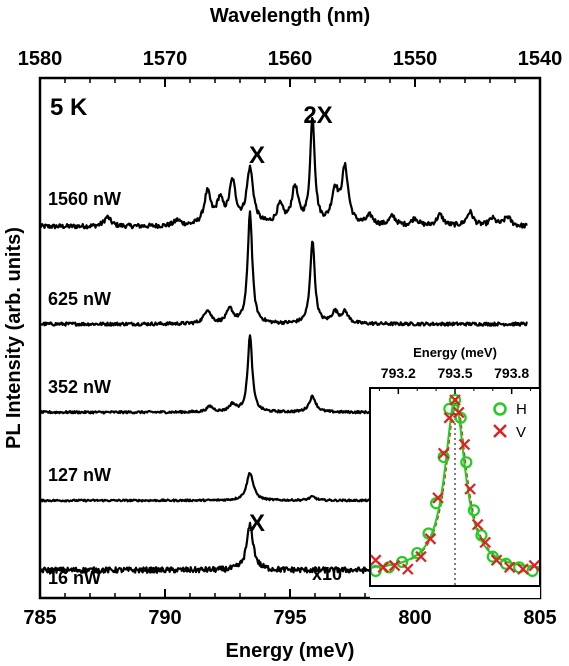  Describe the element at coordinates (165, 59) in the screenshot. I see `top-tick-label: 1570` at that location.